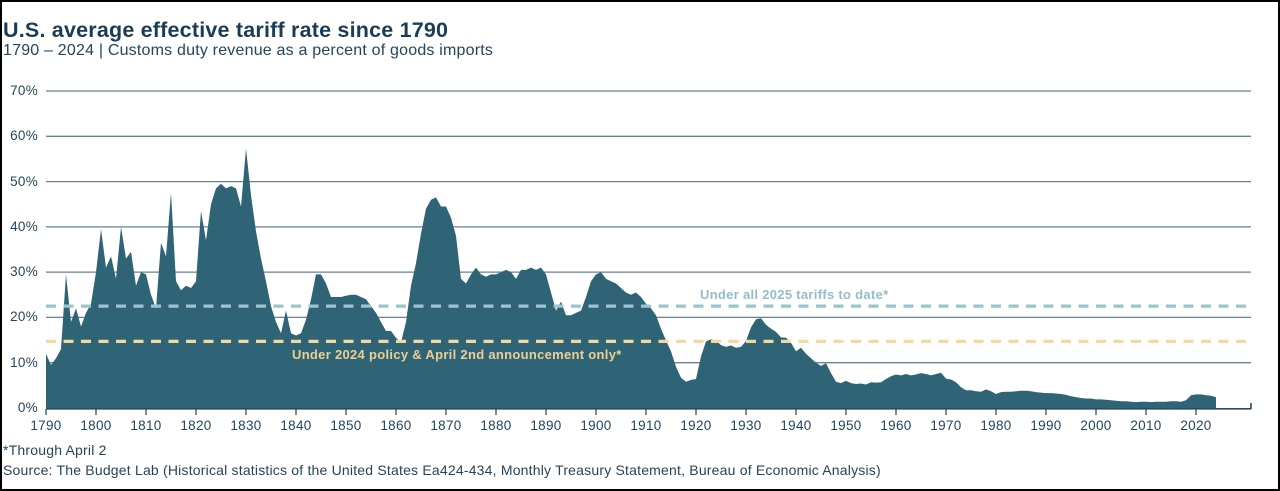  Describe the element at coordinates (24, 181) in the screenshot. I see `y-axis-label-50: 50%` at that location.